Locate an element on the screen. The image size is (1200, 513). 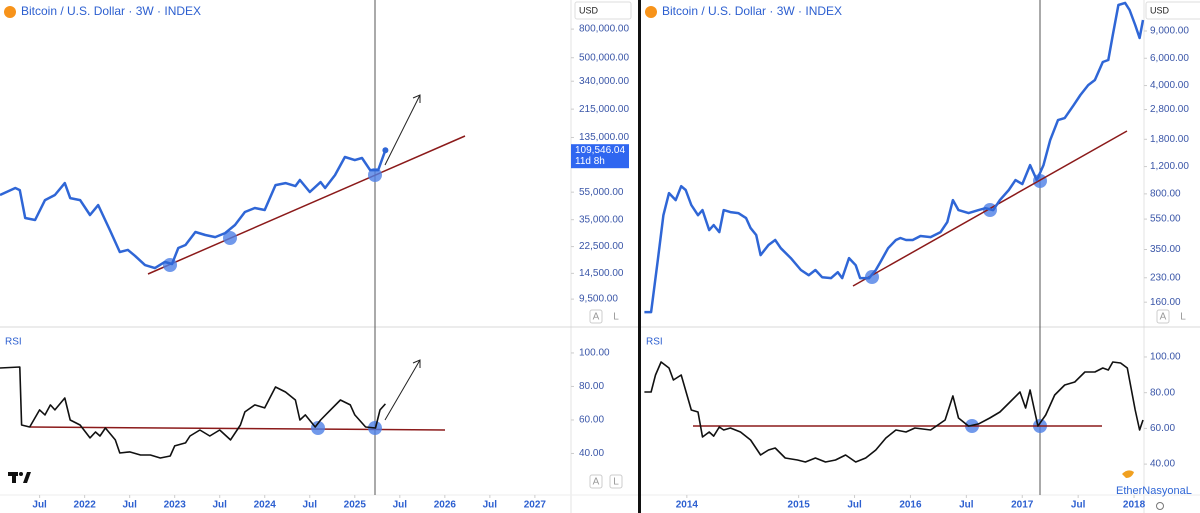
y-tick-label: 215,000.00 is located at coordinates (604, 109).